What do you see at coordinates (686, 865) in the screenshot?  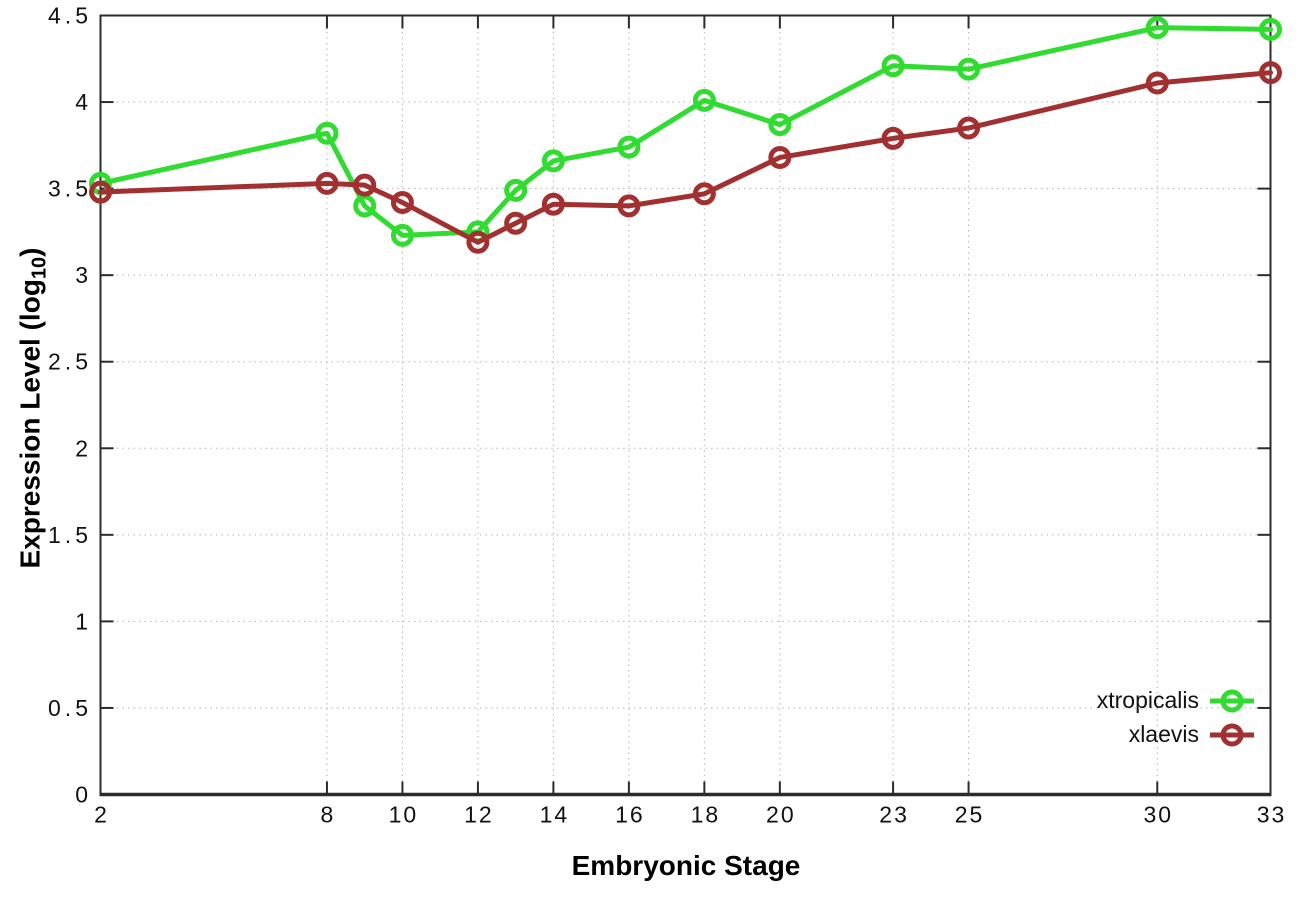 I see `x-axis-title: Embryonic Stage` at bounding box center [686, 865].